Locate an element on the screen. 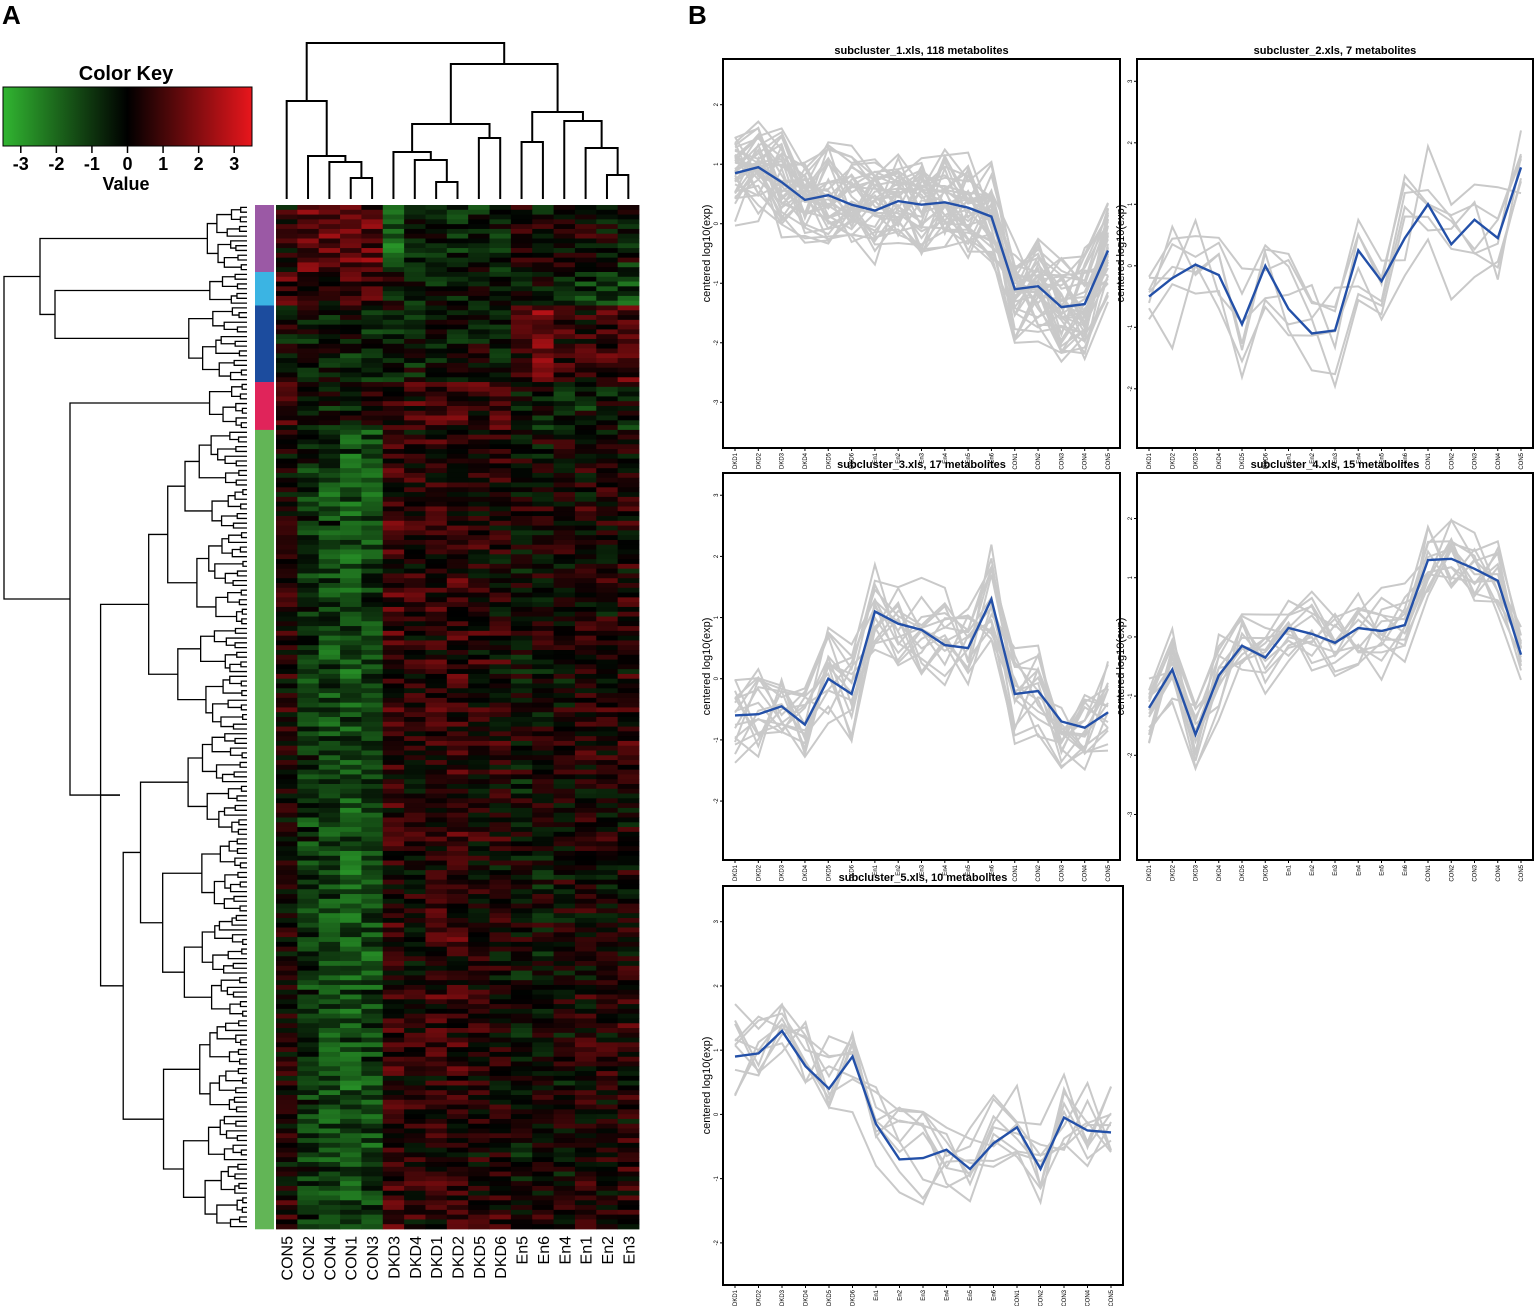 The height and width of the screenshot is (1306, 1536). x-tick-label: DKD3 is located at coordinates (783, 460).